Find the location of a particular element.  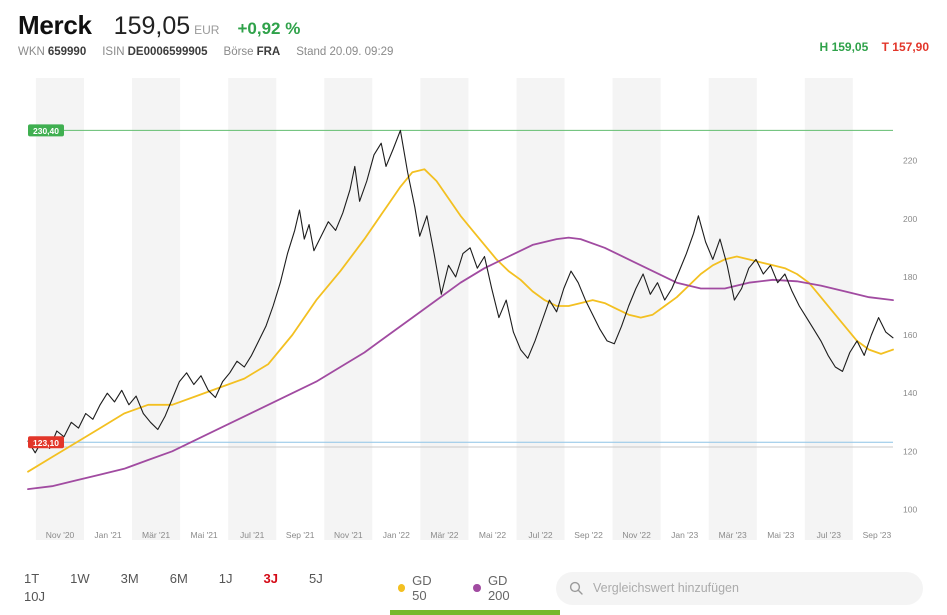

legend-label: GD 50 is located at coordinates (422, 588).